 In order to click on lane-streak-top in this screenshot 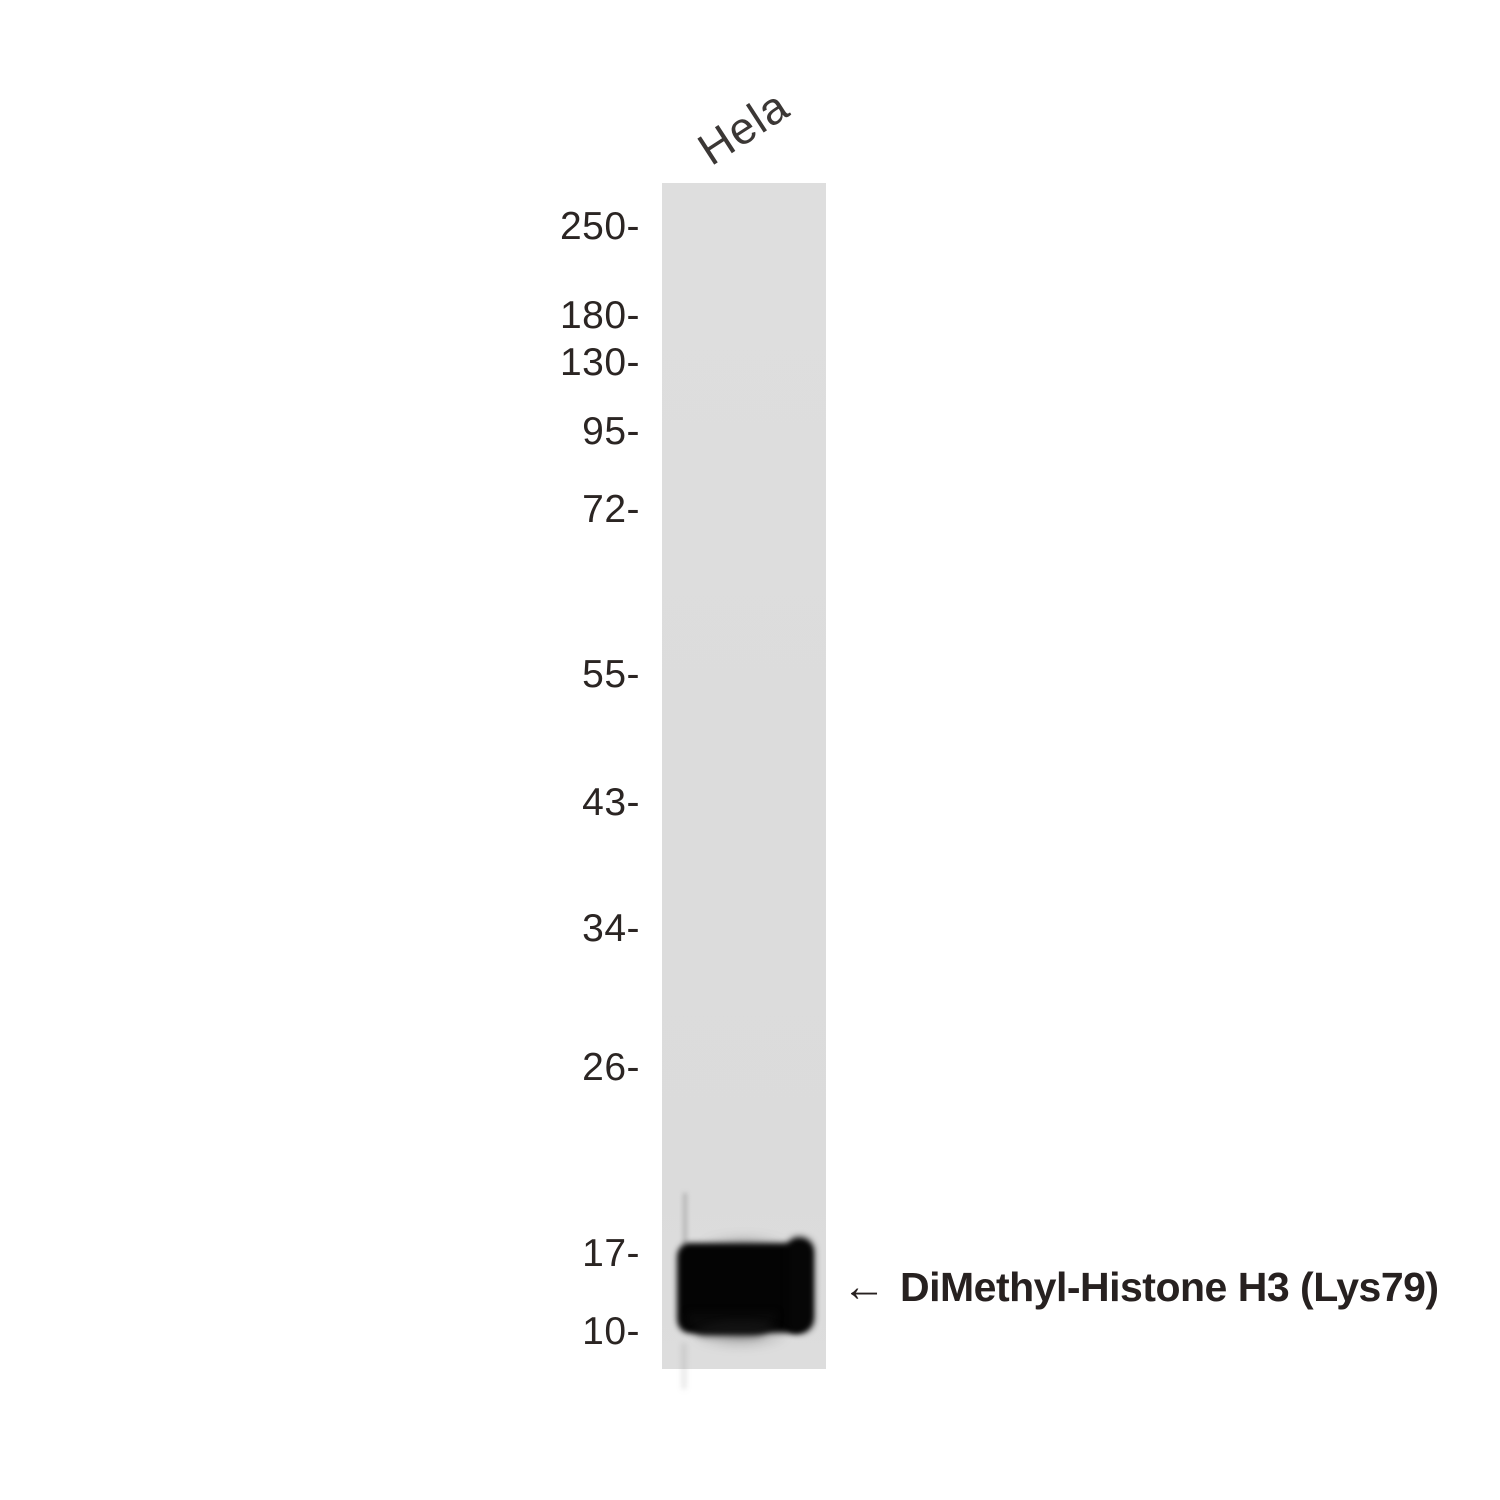, I will do `click(685, 1219)`.